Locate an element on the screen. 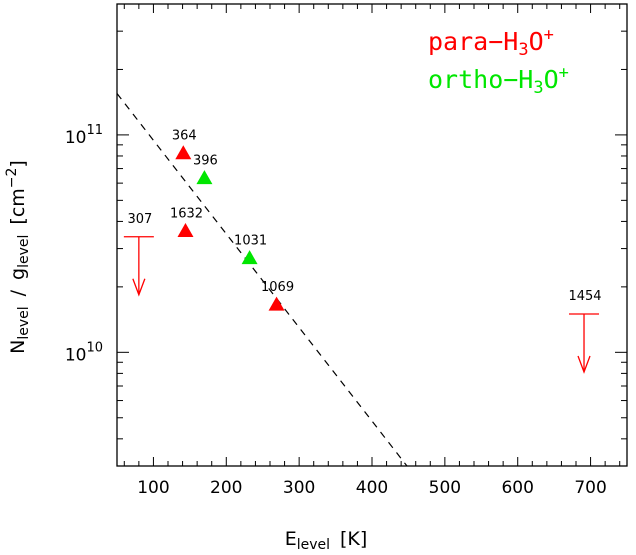 This screenshot has width=636, height=555. legend-entry-para: para−H3O+ is located at coordinates (491, 42).